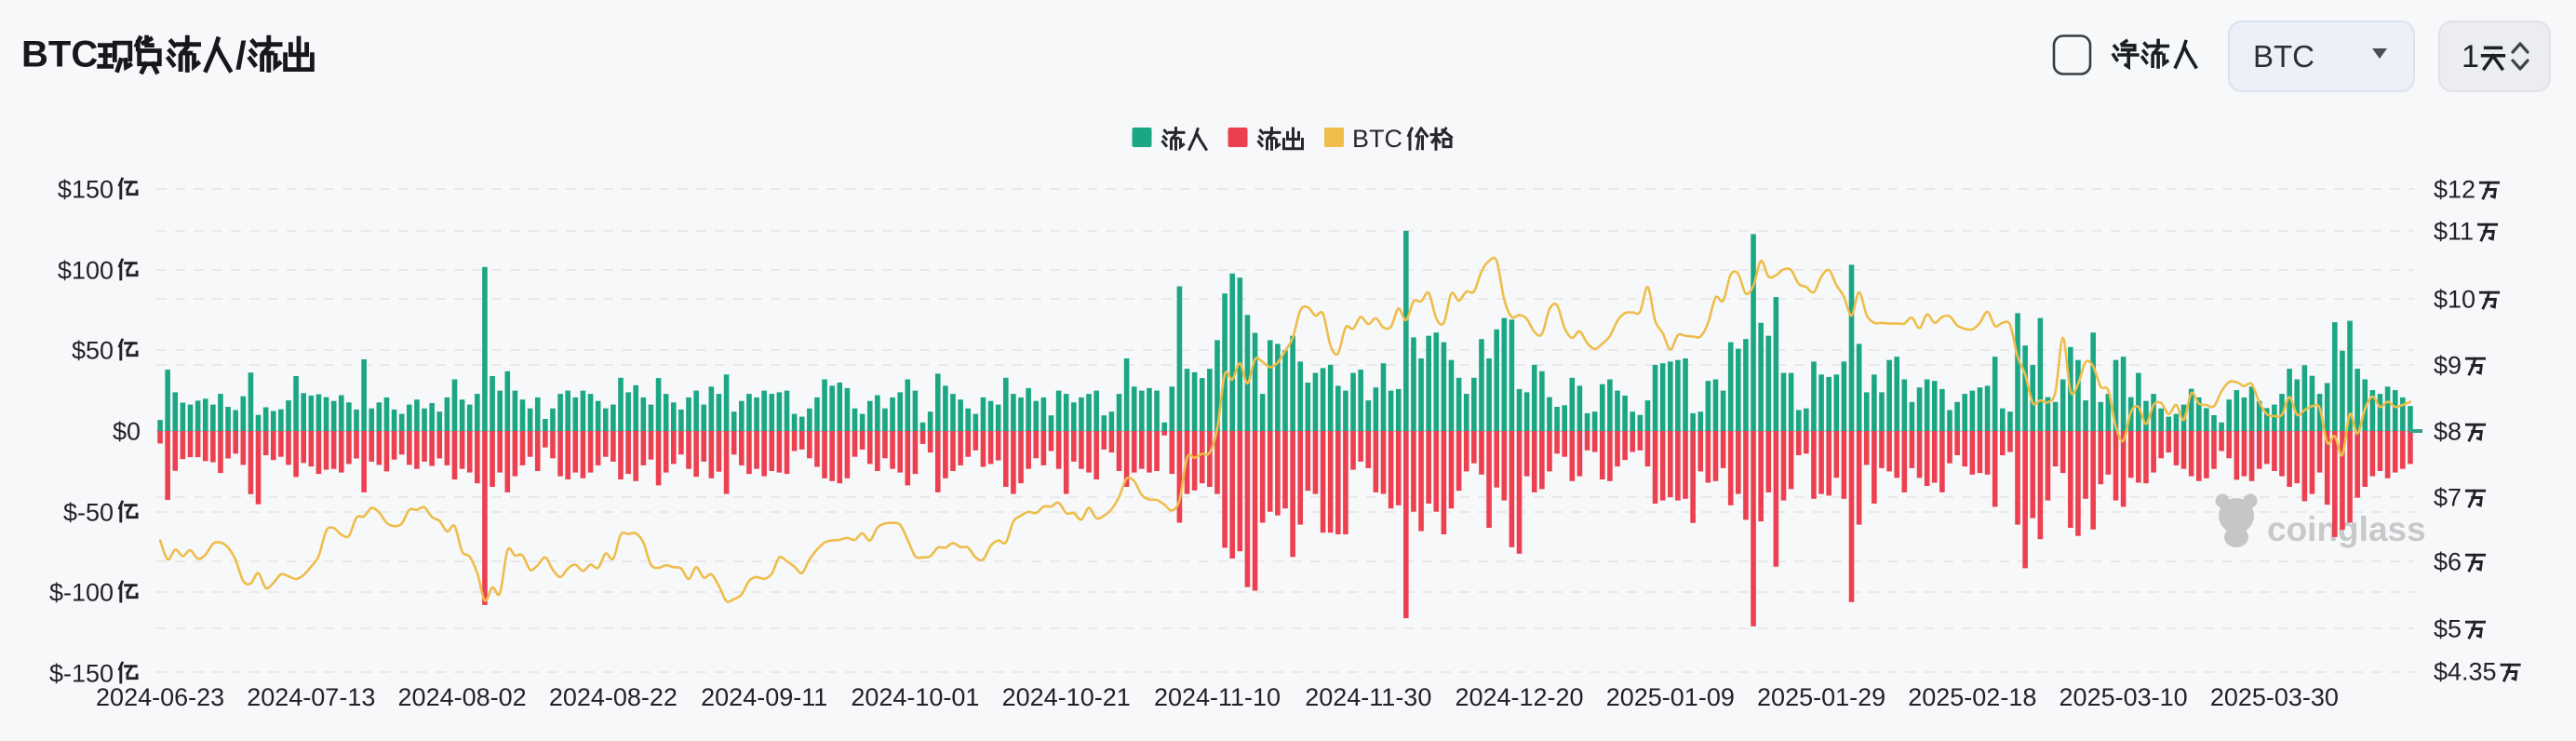 The width and height of the screenshot is (2576, 741). Describe the element at coordinates (2454, 300) in the screenshot. I see `svg-text: $10` at that location.